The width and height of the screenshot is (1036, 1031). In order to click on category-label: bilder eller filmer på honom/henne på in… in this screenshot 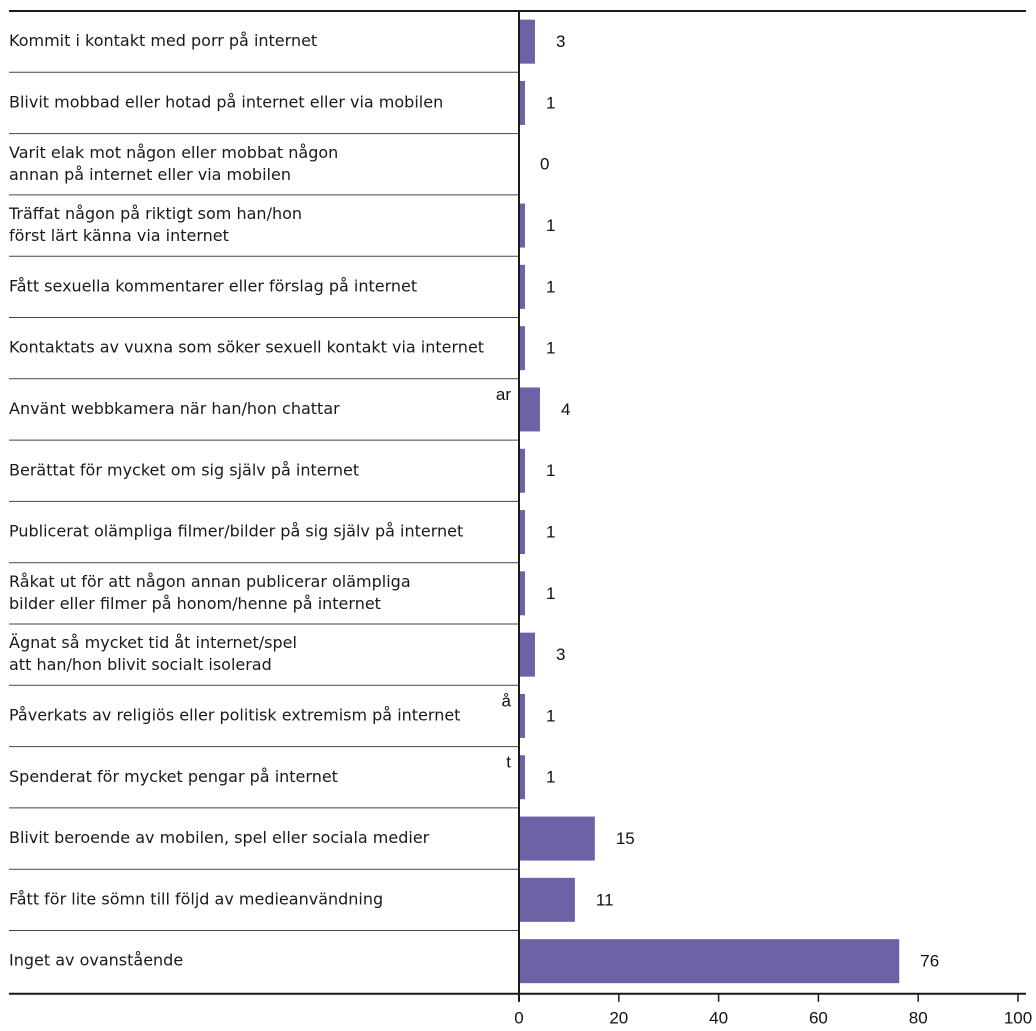, I will do `click(195, 603)`.